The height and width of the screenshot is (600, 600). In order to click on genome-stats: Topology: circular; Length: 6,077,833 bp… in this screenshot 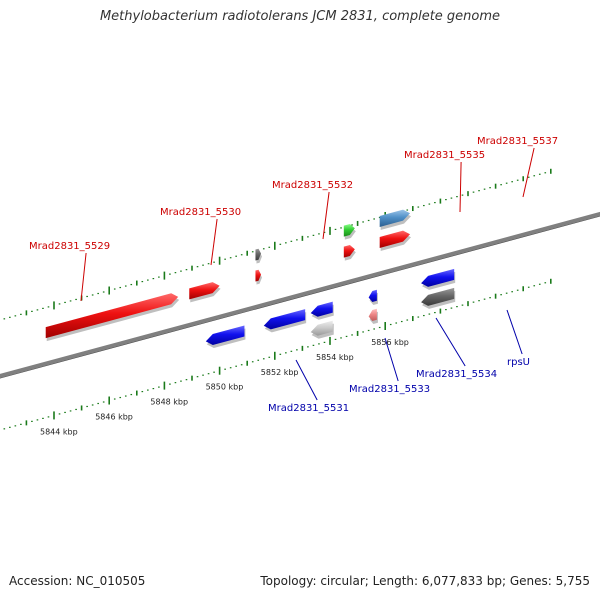, I will do `click(425, 581)`.